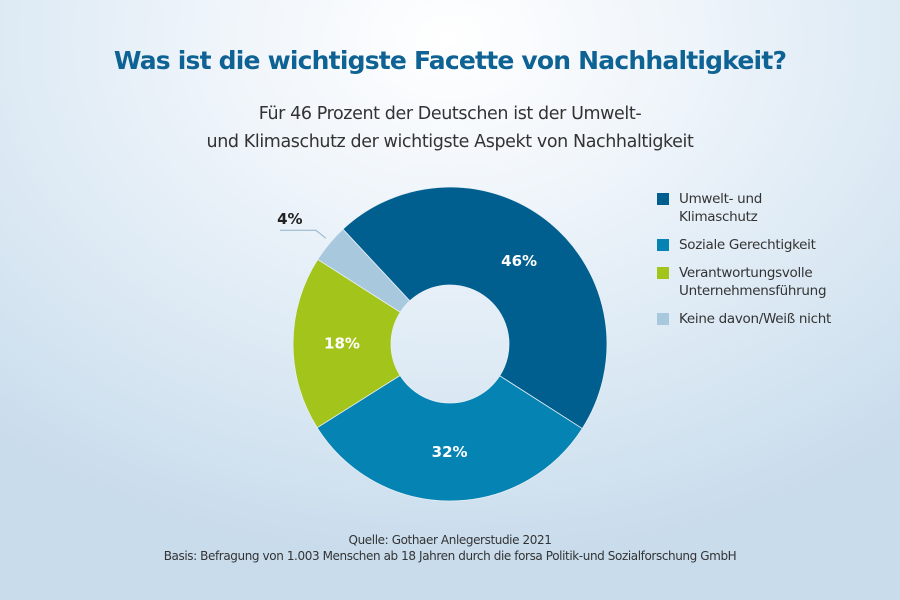  I want to click on slice-label-0: 46%, so click(519, 261).